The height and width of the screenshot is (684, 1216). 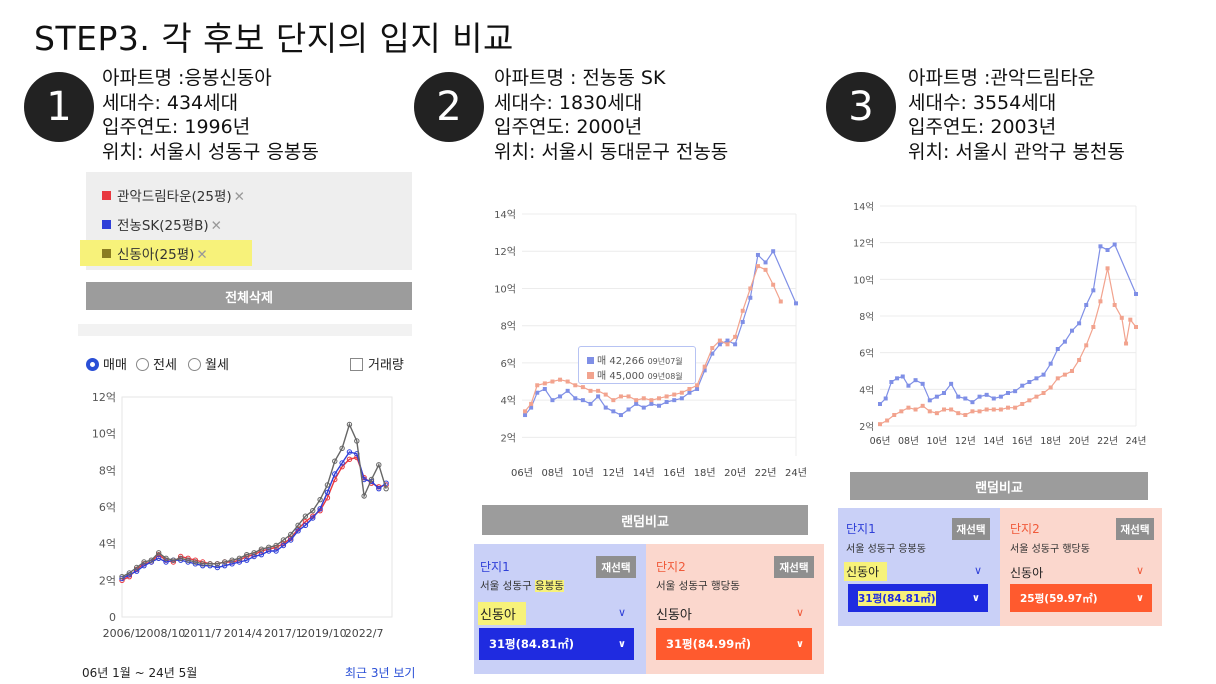 I want to click on complex-households: 세대수: 1830세대, so click(x=568, y=102).